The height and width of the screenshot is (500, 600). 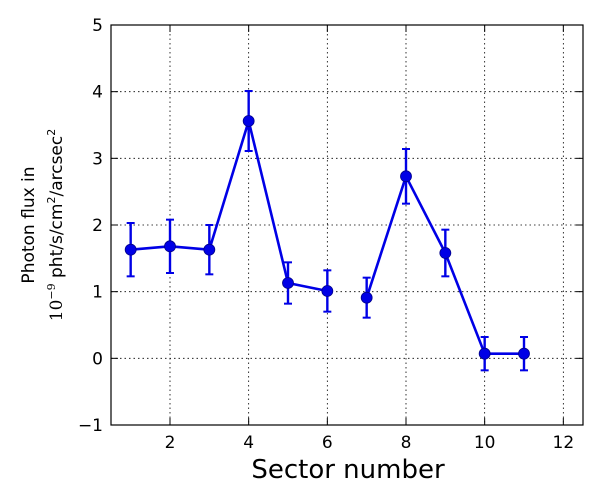 What do you see at coordinates (90, 426) in the screenshot?
I see `y-tick-label: −1` at bounding box center [90, 426].